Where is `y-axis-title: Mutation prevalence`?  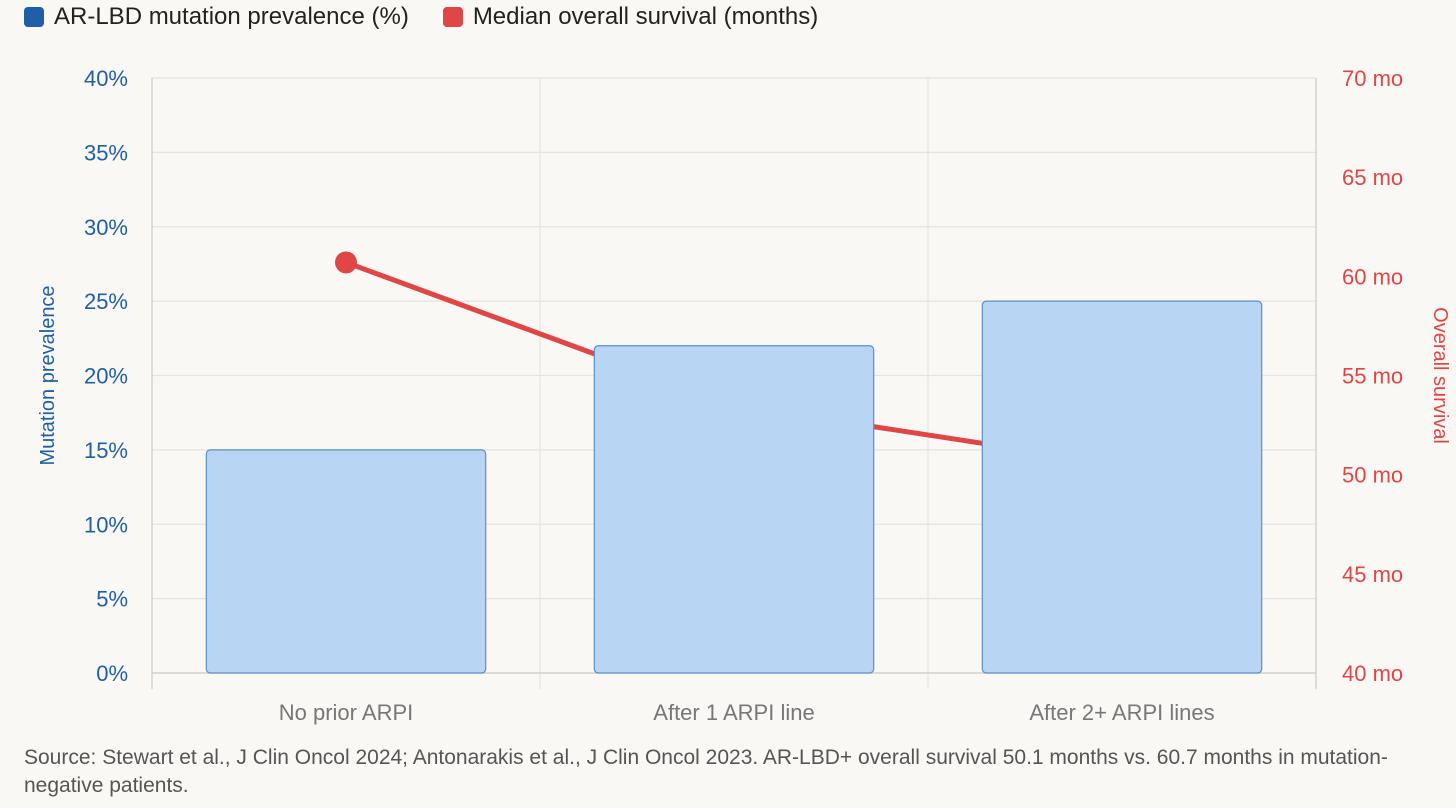 y-axis-title: Mutation prevalence is located at coordinates (48, 375).